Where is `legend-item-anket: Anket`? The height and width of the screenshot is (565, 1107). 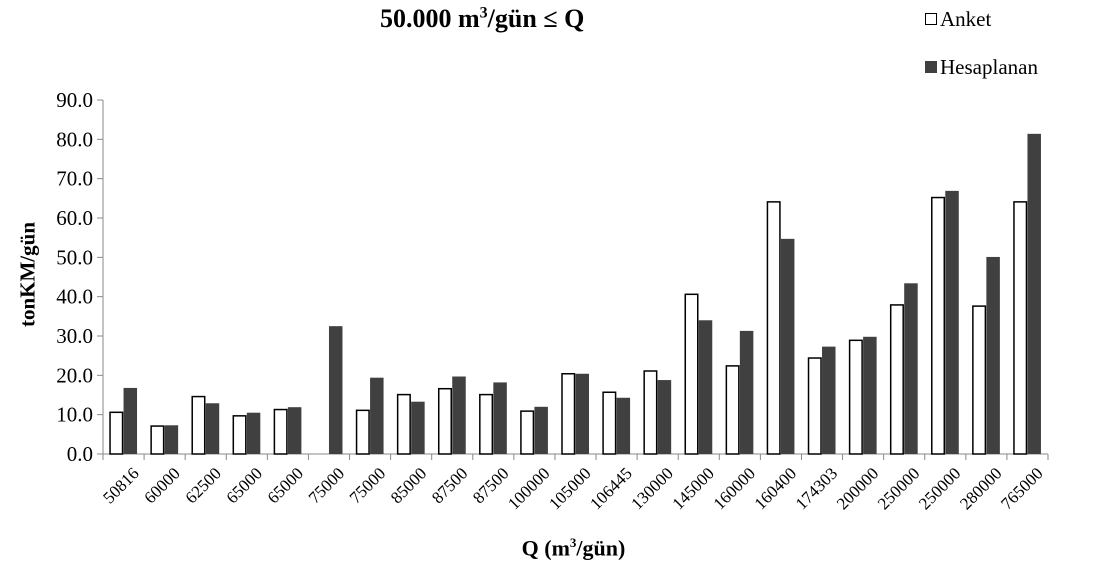
legend-item-anket: Anket is located at coordinates (981, 19).